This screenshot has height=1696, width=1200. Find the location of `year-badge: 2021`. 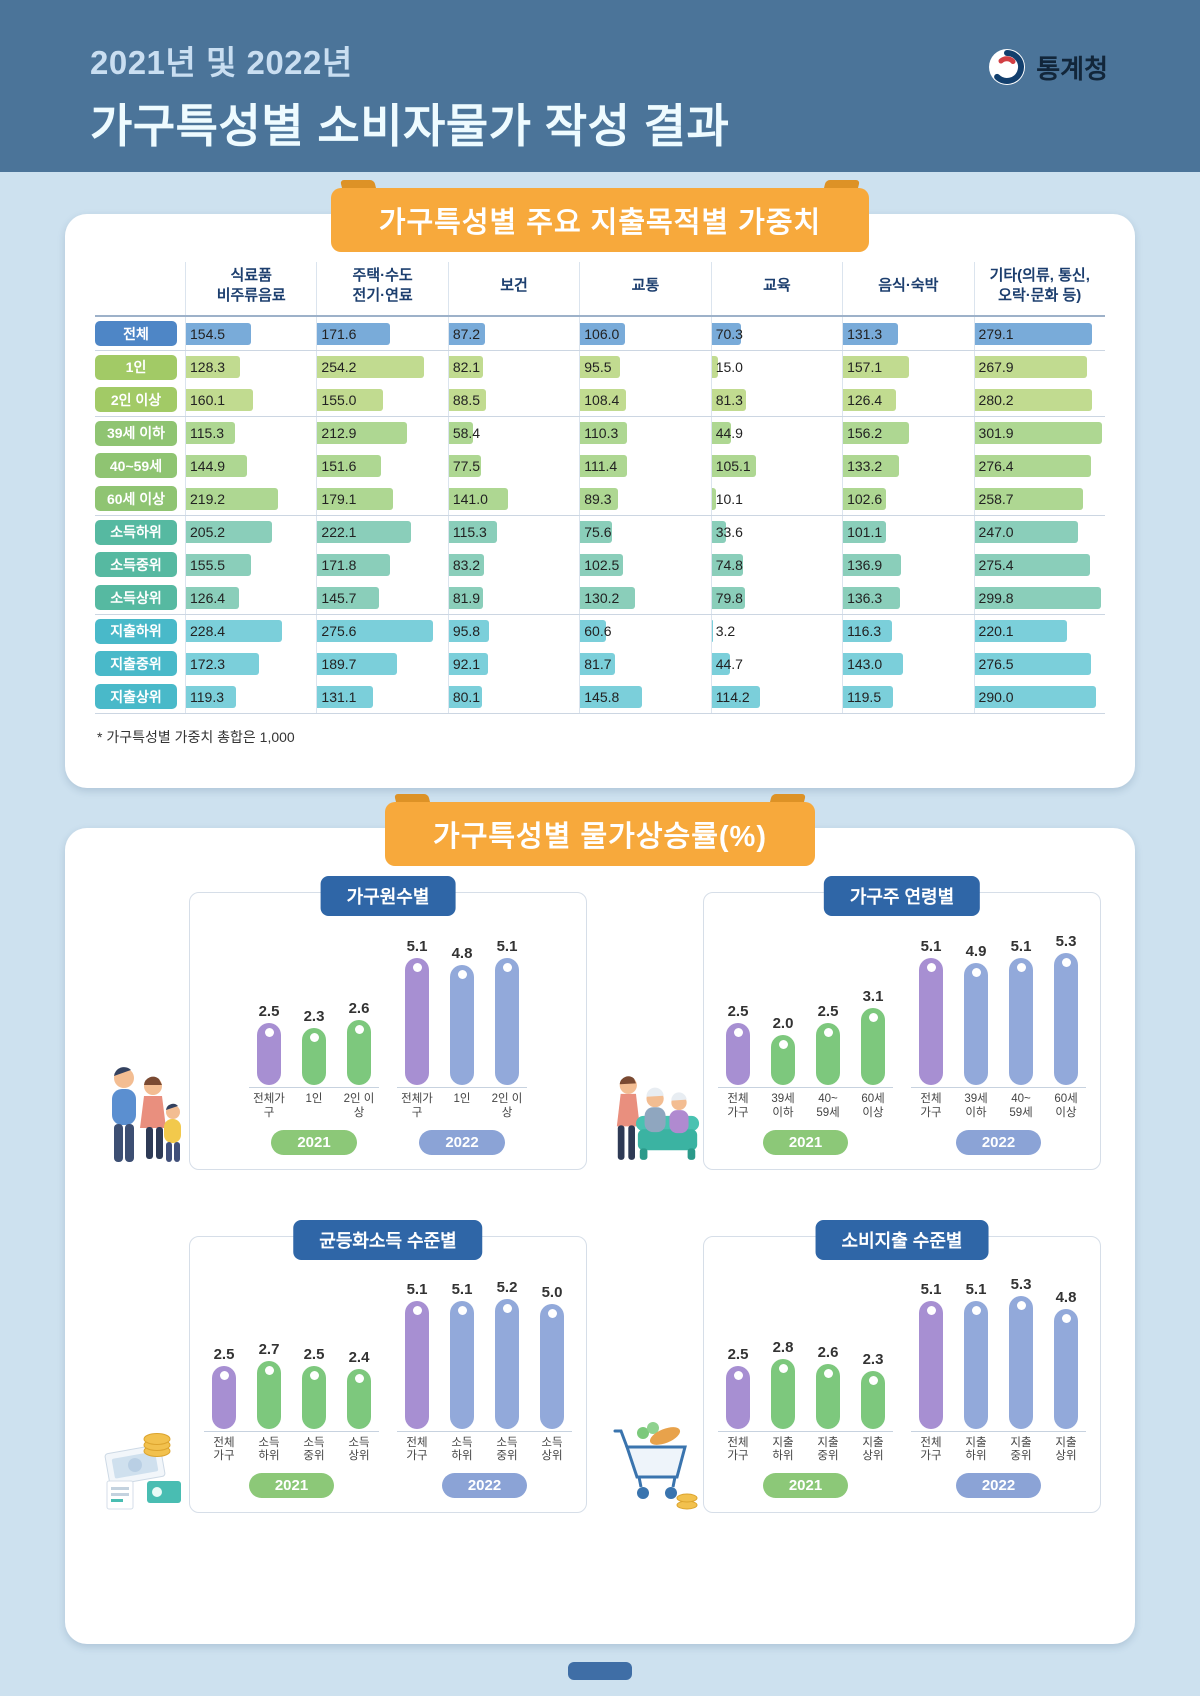

year-badge: 2021 is located at coordinates (805, 1486).